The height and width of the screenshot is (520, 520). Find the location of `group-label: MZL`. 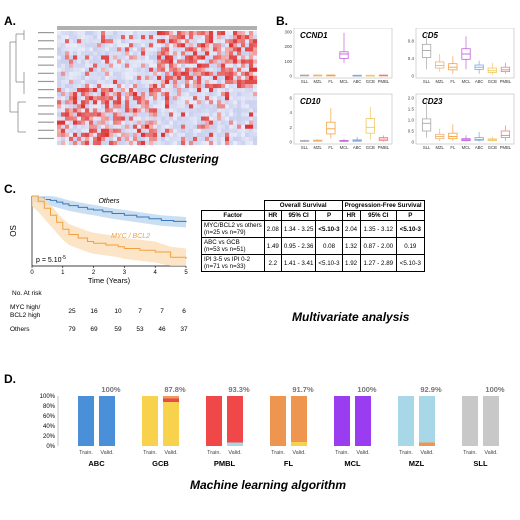

group-label: MZL is located at coordinates (417, 463).